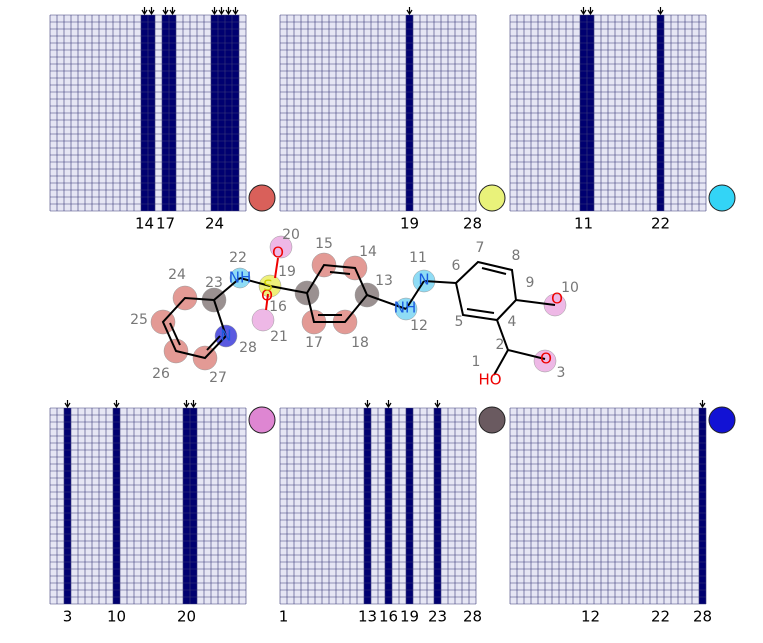 Image resolution: width=763 pixels, height=643 pixels. Describe the element at coordinates (456, 266) in the screenshot. I see `atom-number: 6` at that location.